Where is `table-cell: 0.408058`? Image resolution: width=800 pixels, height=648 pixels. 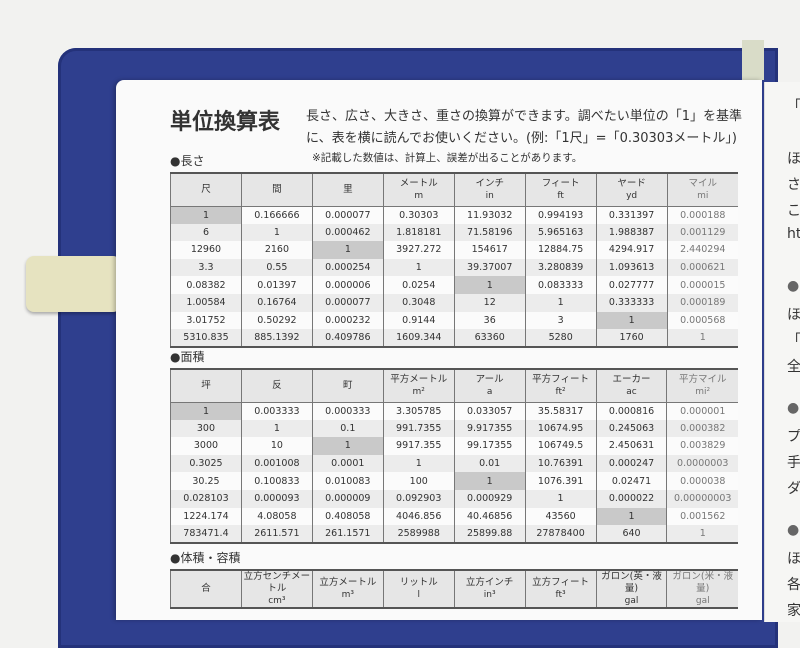 table-cell: 0.408058 is located at coordinates (347, 516).